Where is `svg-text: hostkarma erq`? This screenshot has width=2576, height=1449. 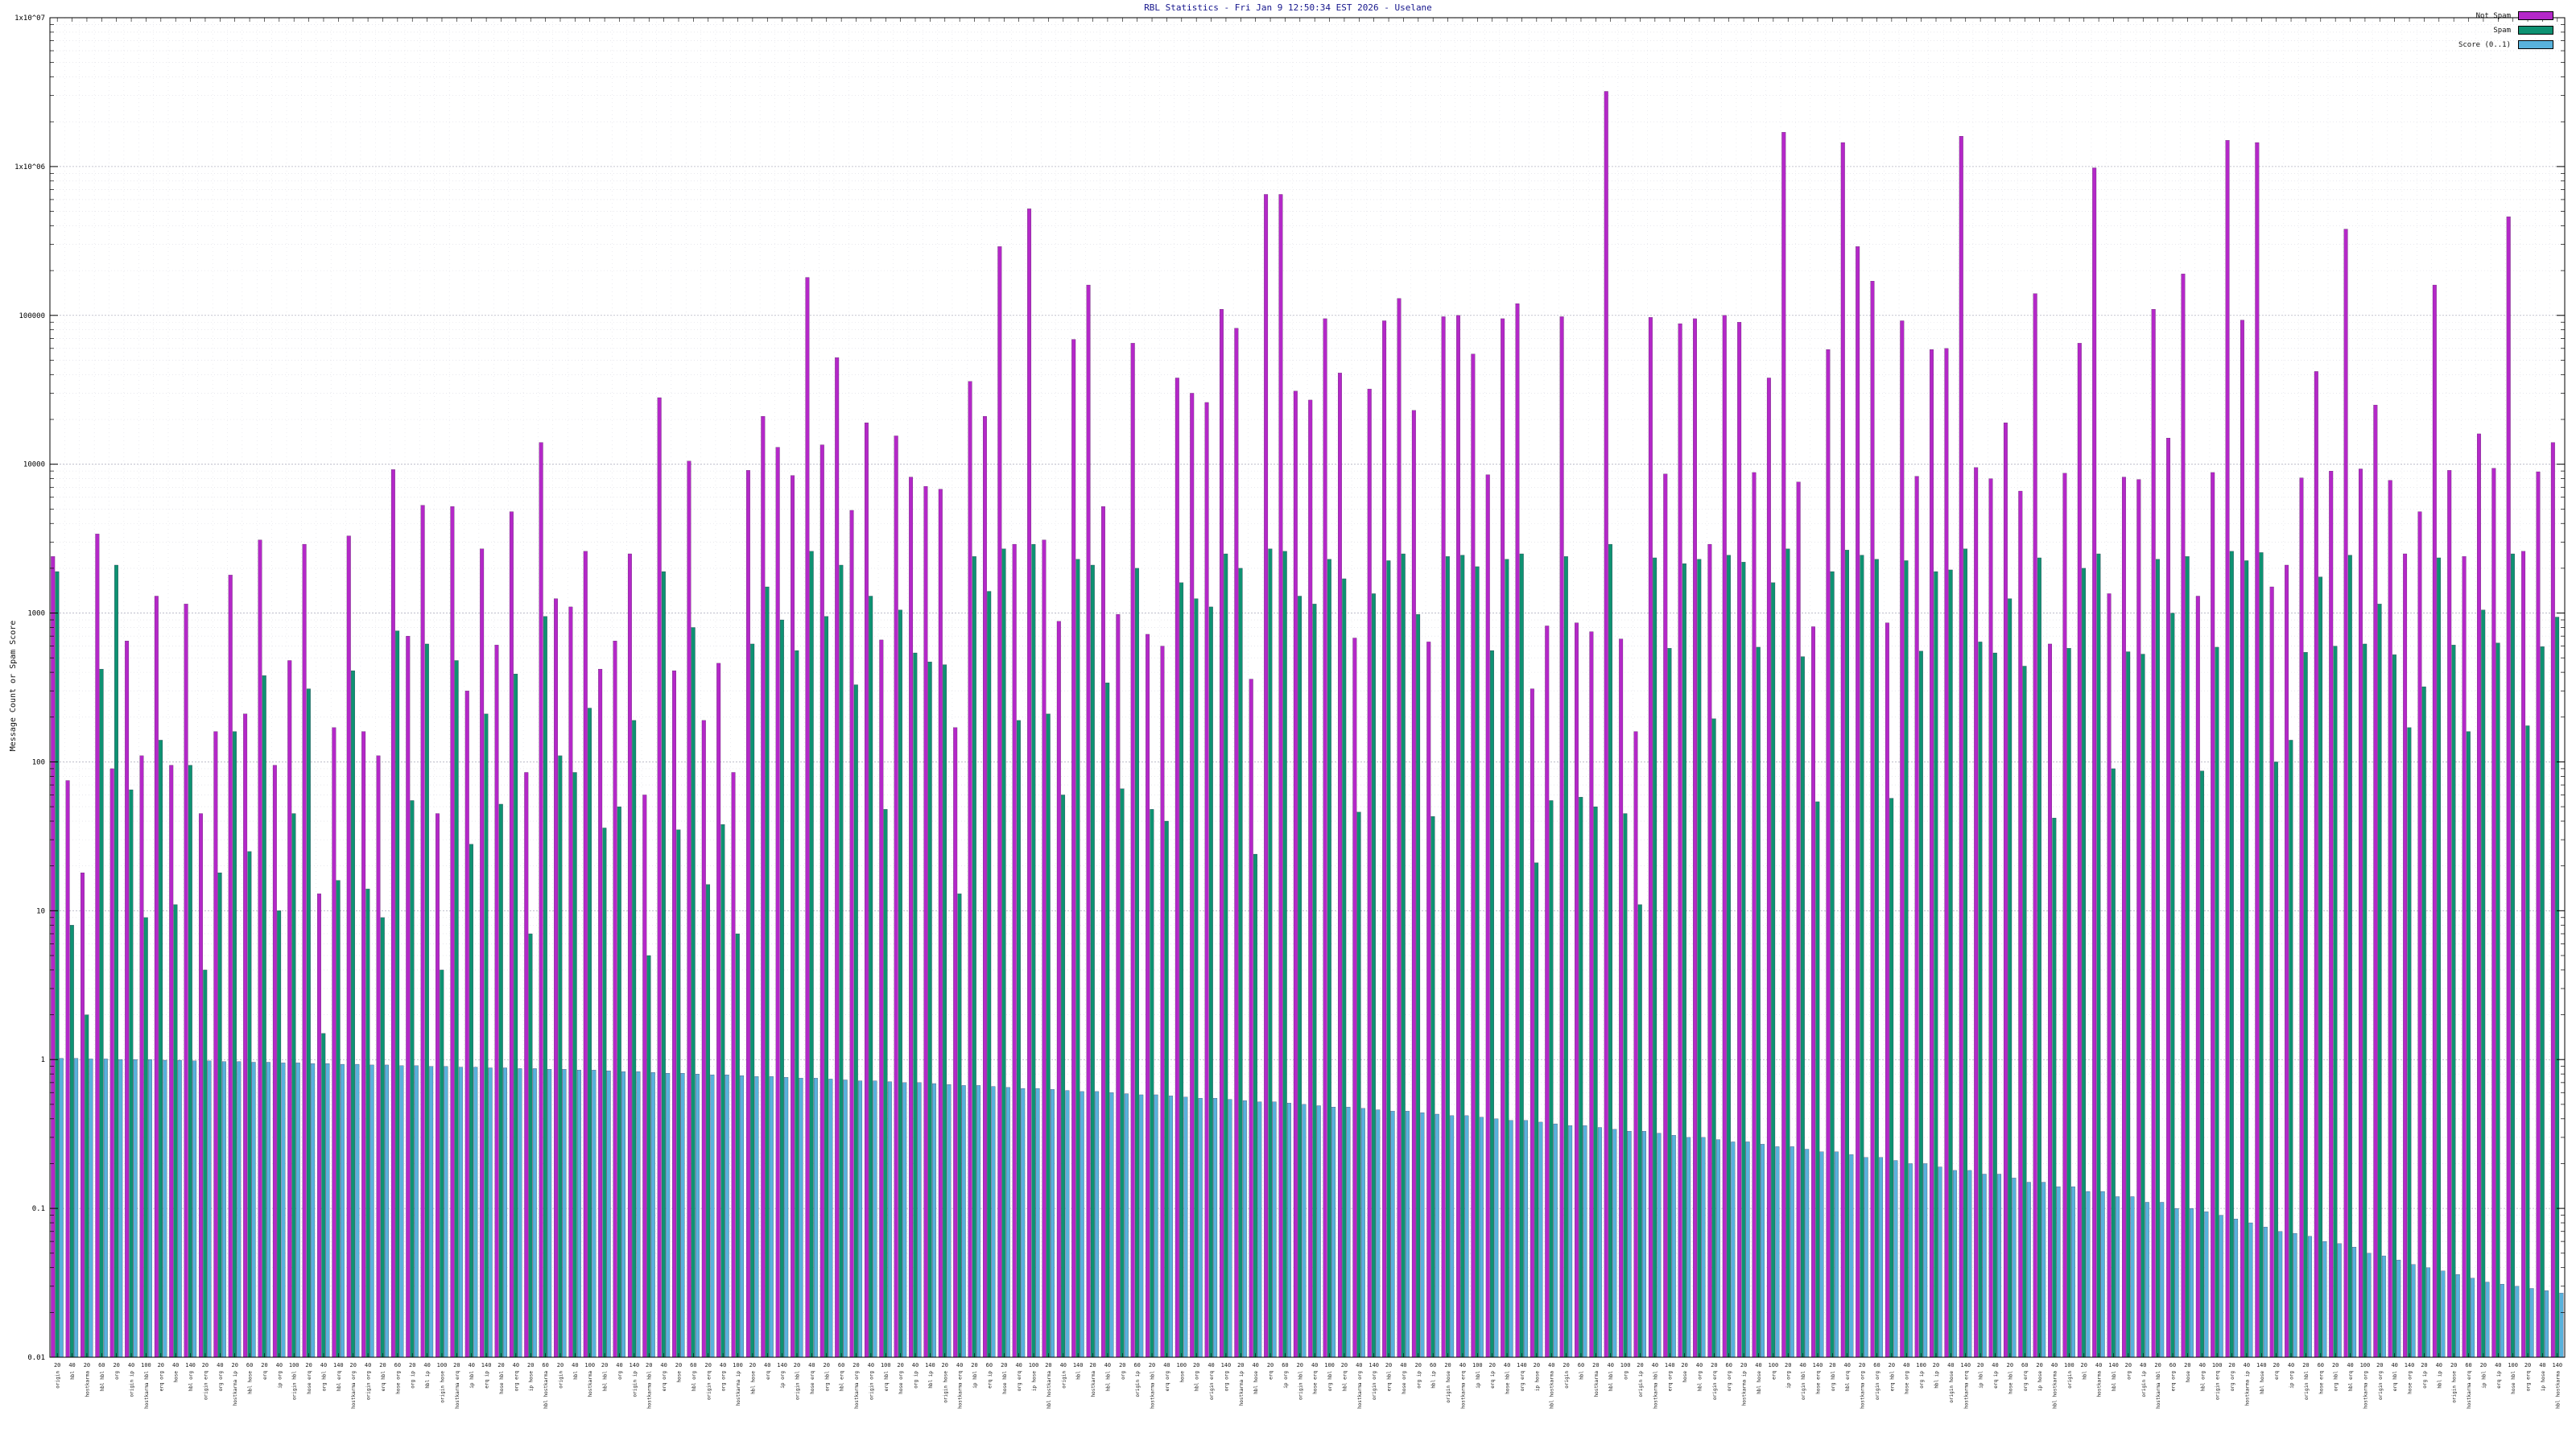 svg-text: hostkarma erq is located at coordinates (2469, 1390).